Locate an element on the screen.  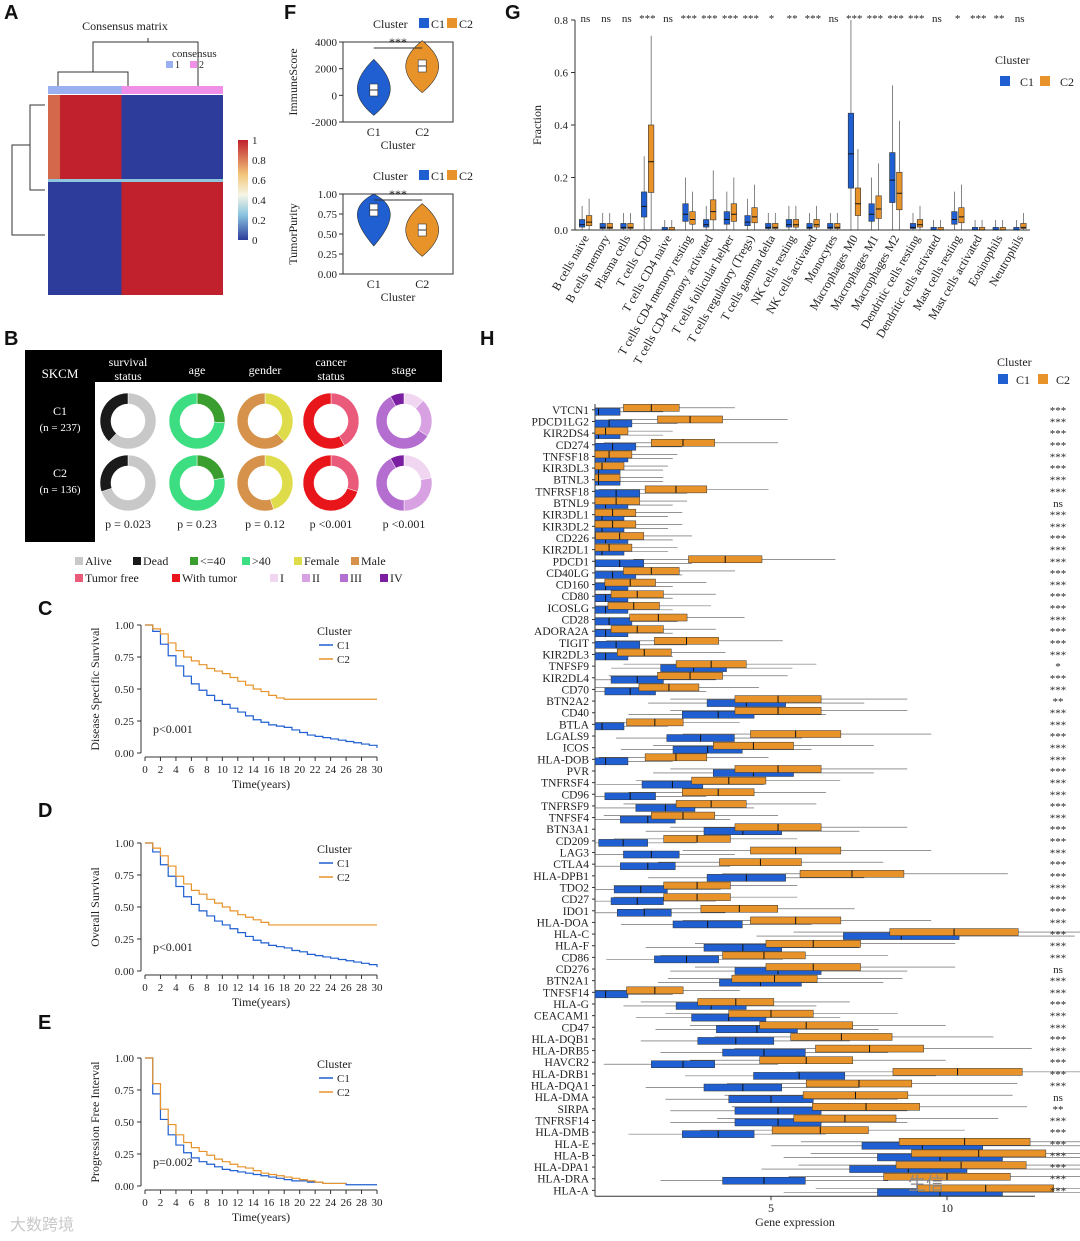
legend-label: Male is located at coordinates (373, 561).